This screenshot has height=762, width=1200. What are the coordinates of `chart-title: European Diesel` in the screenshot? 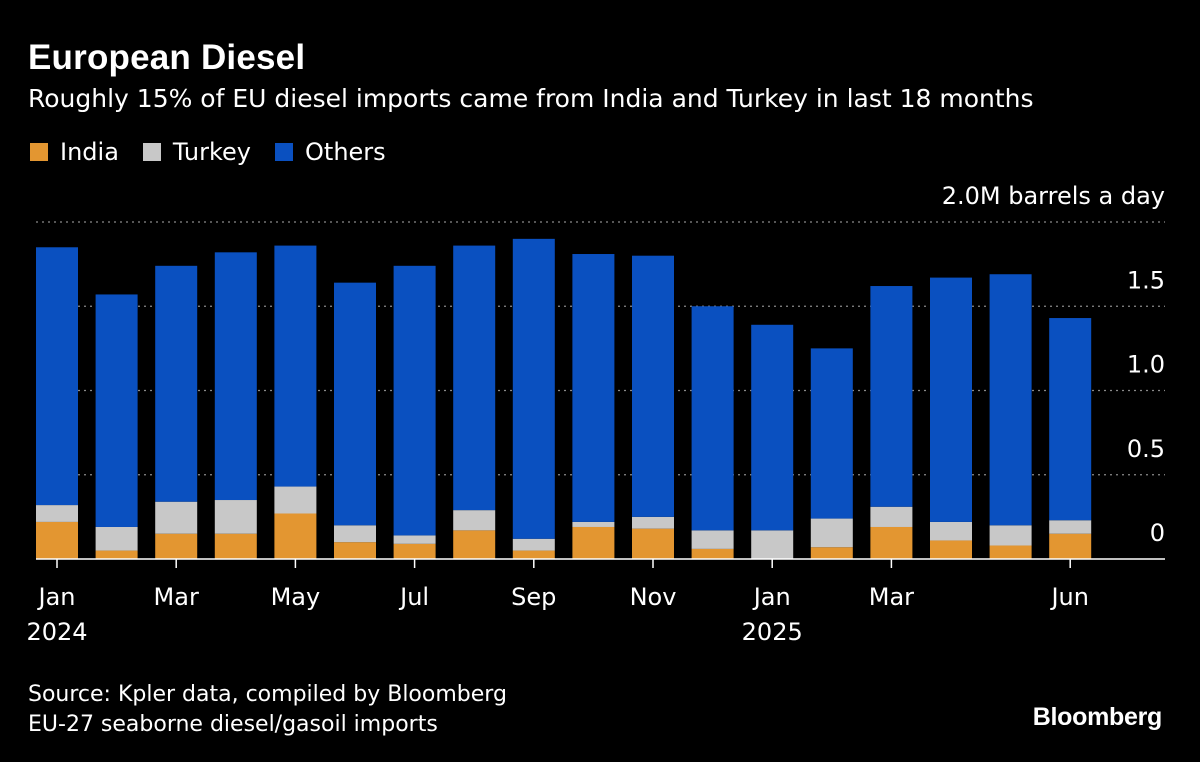 It's located at (167, 57).